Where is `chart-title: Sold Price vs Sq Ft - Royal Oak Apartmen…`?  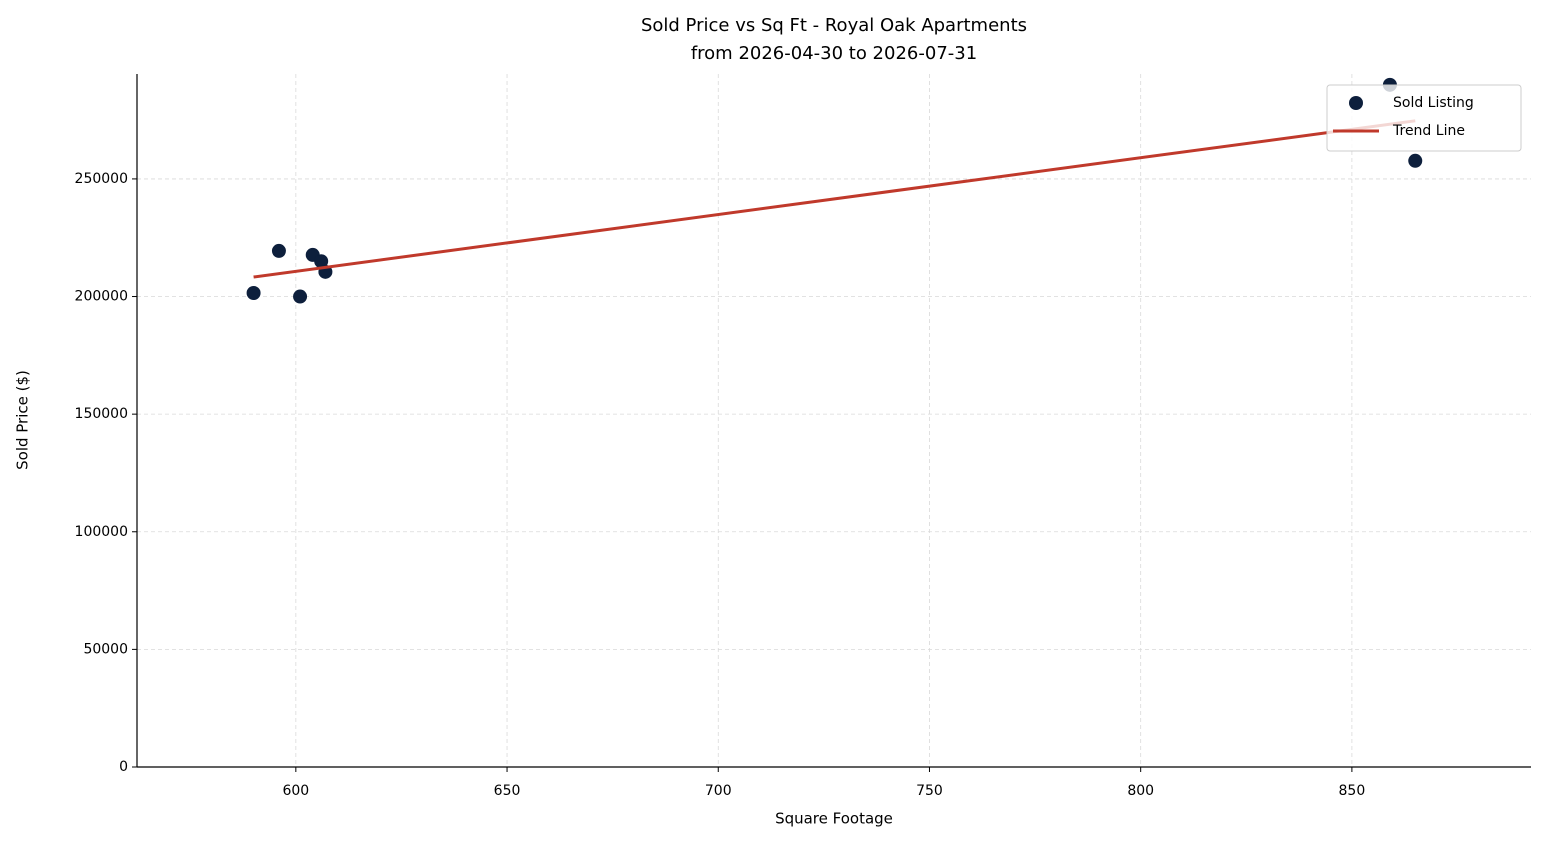 chart-title: Sold Price vs Sq Ft - Royal Oak Apartmen… is located at coordinates (834, 25).